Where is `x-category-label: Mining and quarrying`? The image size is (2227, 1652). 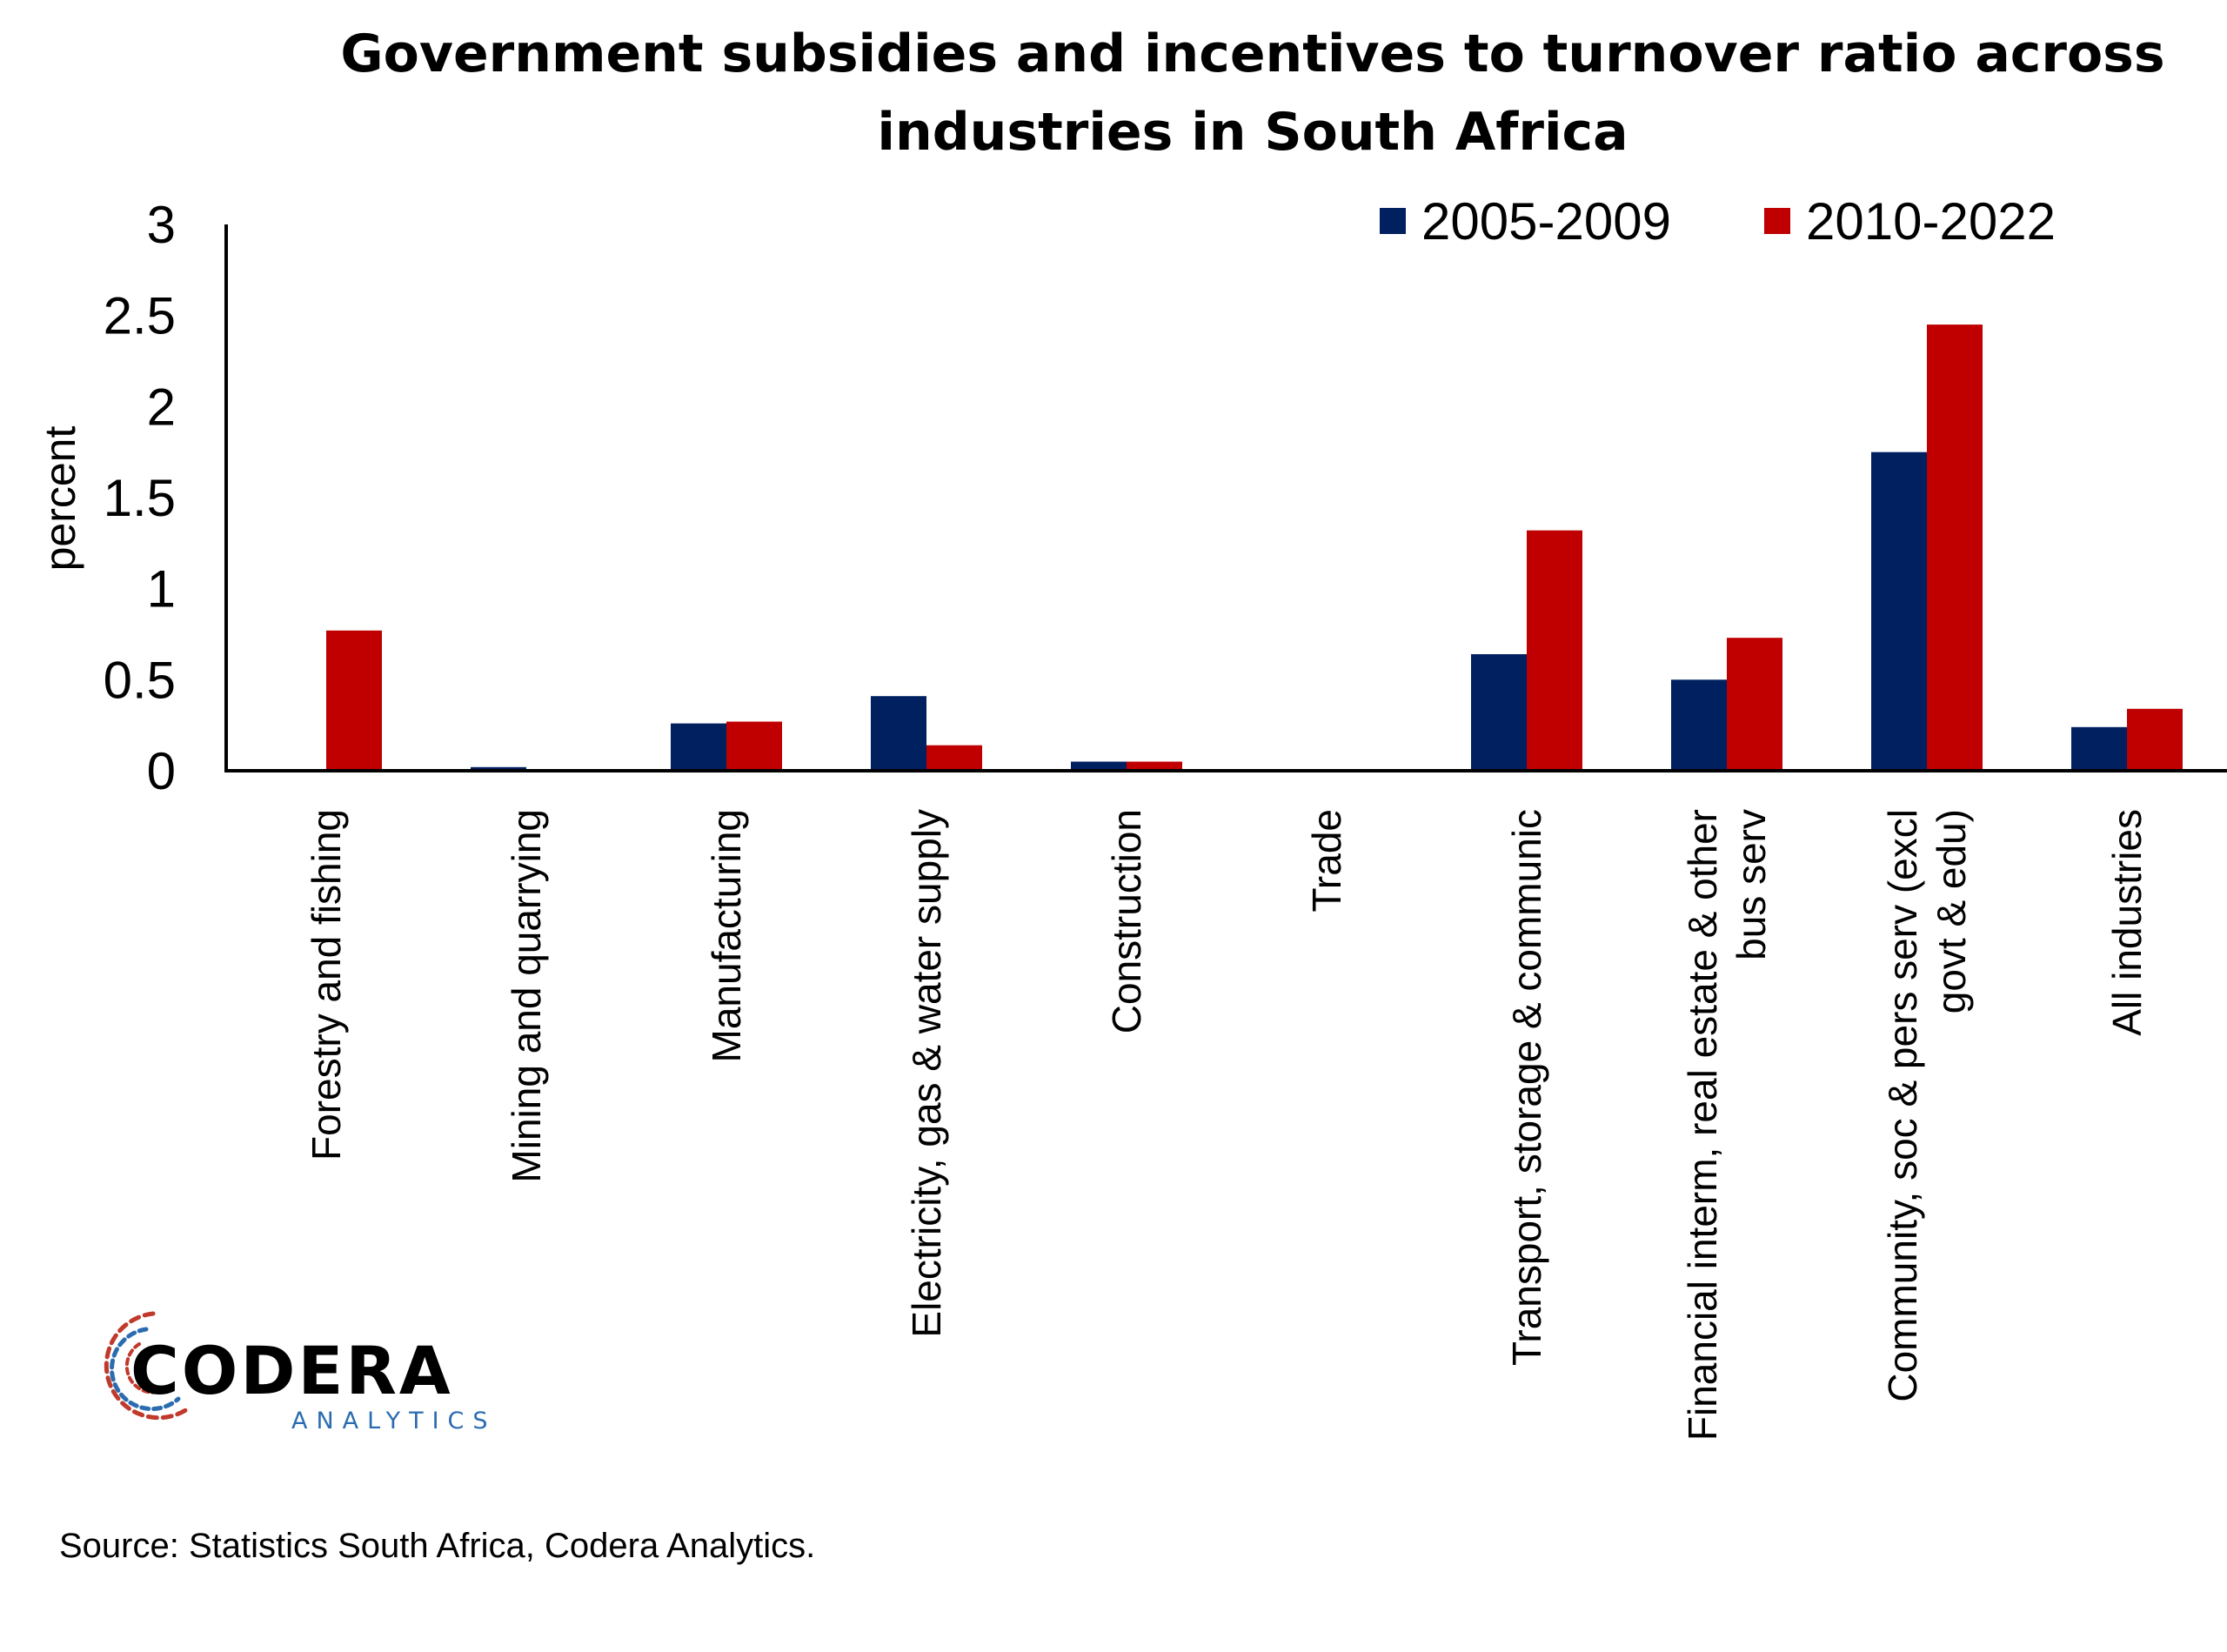 x-category-label: Mining and quarrying is located at coordinates (526, 996).